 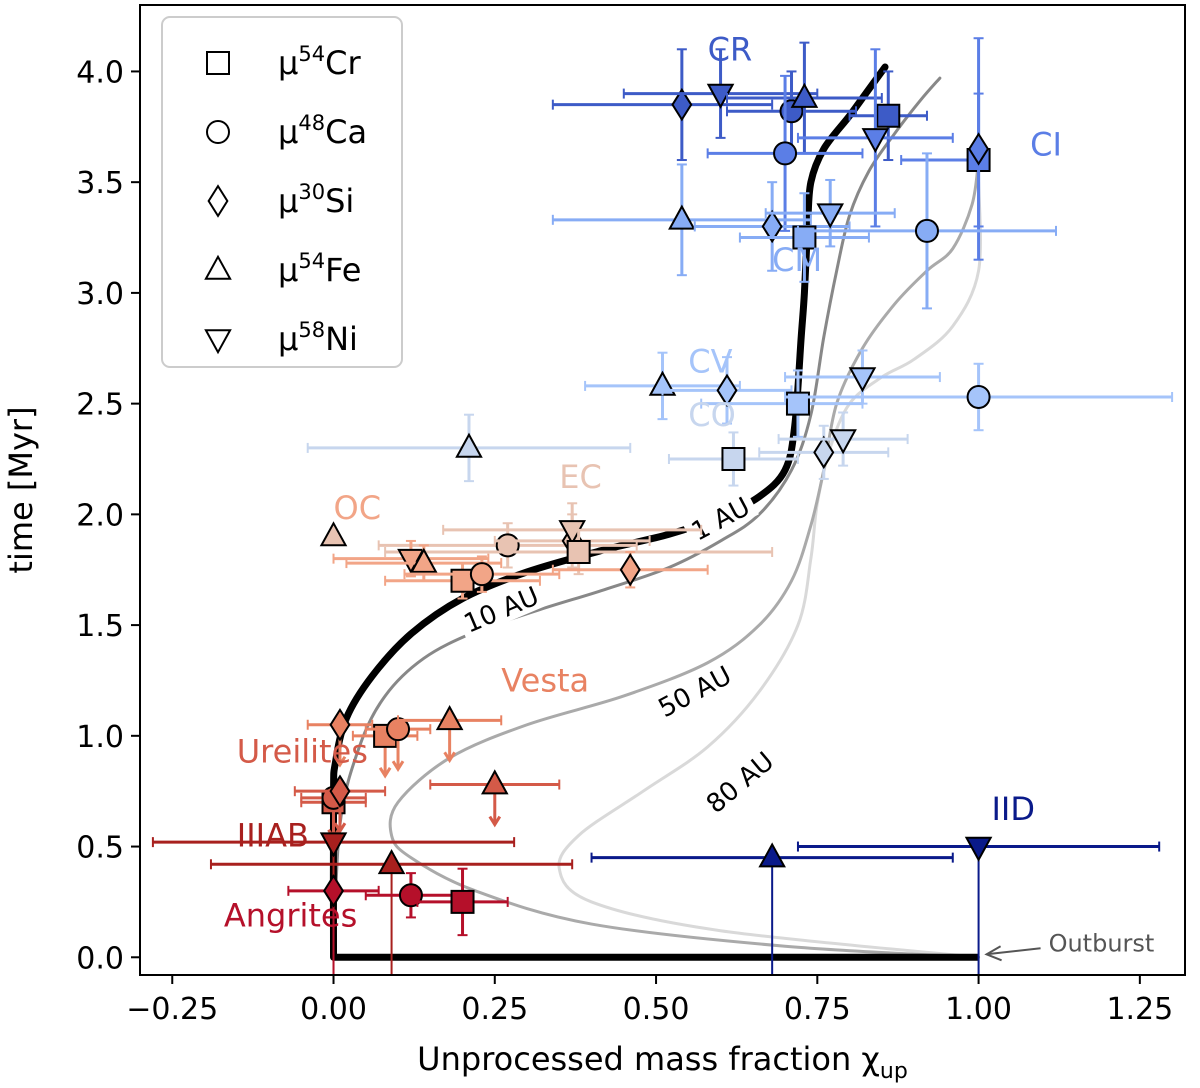 I want to click on legend-marker-square, so click(x=218, y=63).